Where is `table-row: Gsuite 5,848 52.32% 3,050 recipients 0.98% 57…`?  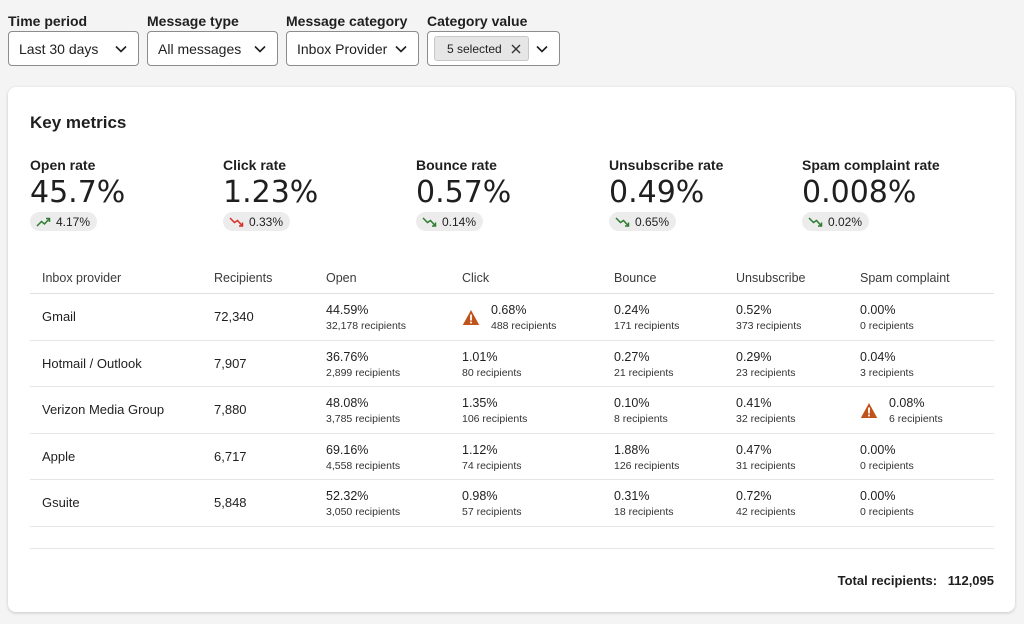 table-row: Gsuite 5,848 52.32% 3,050 recipients 0.98% 57… is located at coordinates (512, 503).